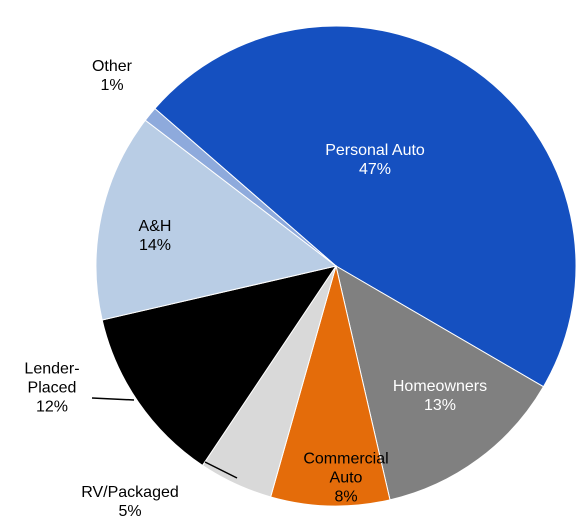 The width and height of the screenshot is (585, 522). I want to click on value-label: 12%, so click(52, 407).